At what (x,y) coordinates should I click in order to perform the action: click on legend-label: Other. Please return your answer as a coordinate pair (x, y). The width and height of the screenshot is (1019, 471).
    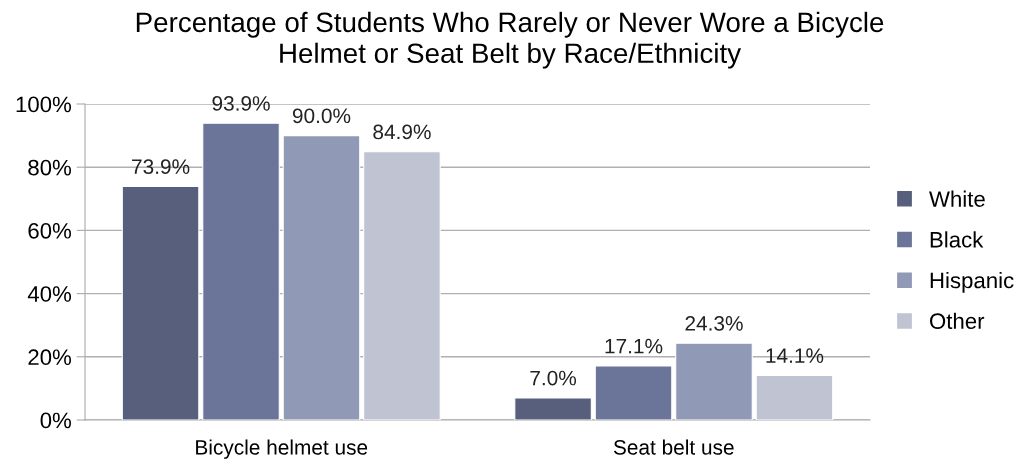
    Looking at the image, I should click on (957, 321).